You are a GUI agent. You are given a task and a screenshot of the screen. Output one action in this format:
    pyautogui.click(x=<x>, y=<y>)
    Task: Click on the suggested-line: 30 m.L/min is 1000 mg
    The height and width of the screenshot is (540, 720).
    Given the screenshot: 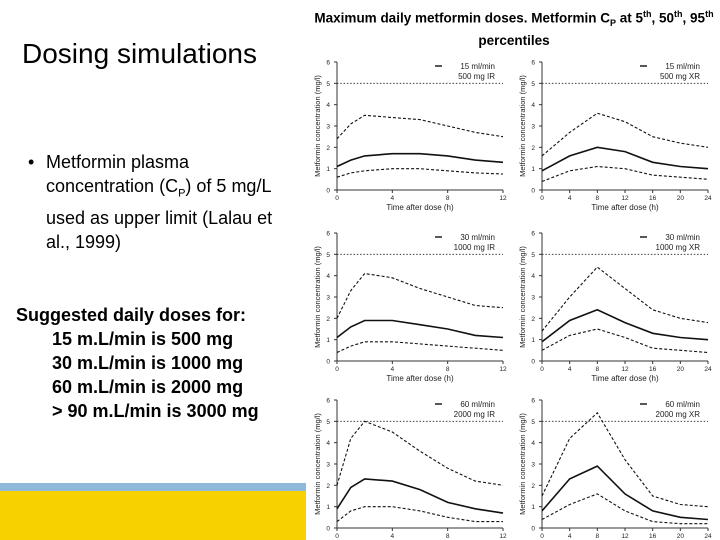 What is the action you would take?
    pyautogui.click(x=148, y=363)
    